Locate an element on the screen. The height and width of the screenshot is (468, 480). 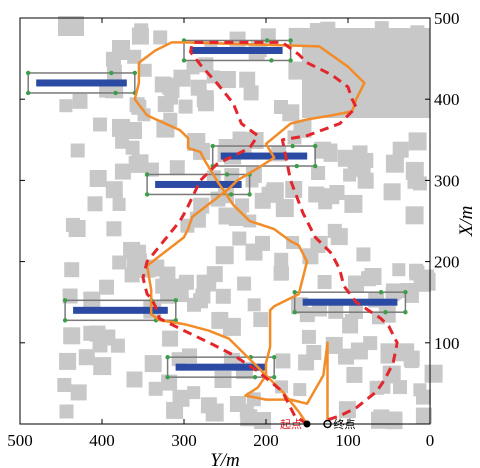
y-tick-label: 200 is located at coordinates (447, 262).